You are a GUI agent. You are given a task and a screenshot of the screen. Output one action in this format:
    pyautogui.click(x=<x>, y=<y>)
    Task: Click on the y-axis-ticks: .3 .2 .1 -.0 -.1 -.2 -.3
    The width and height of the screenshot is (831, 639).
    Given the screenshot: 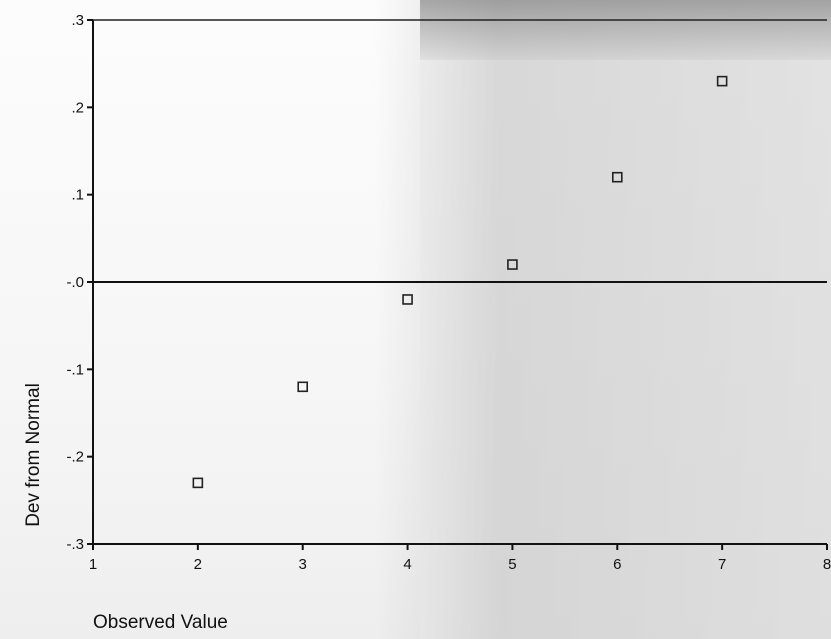 What is the action you would take?
    pyautogui.click(x=79, y=282)
    